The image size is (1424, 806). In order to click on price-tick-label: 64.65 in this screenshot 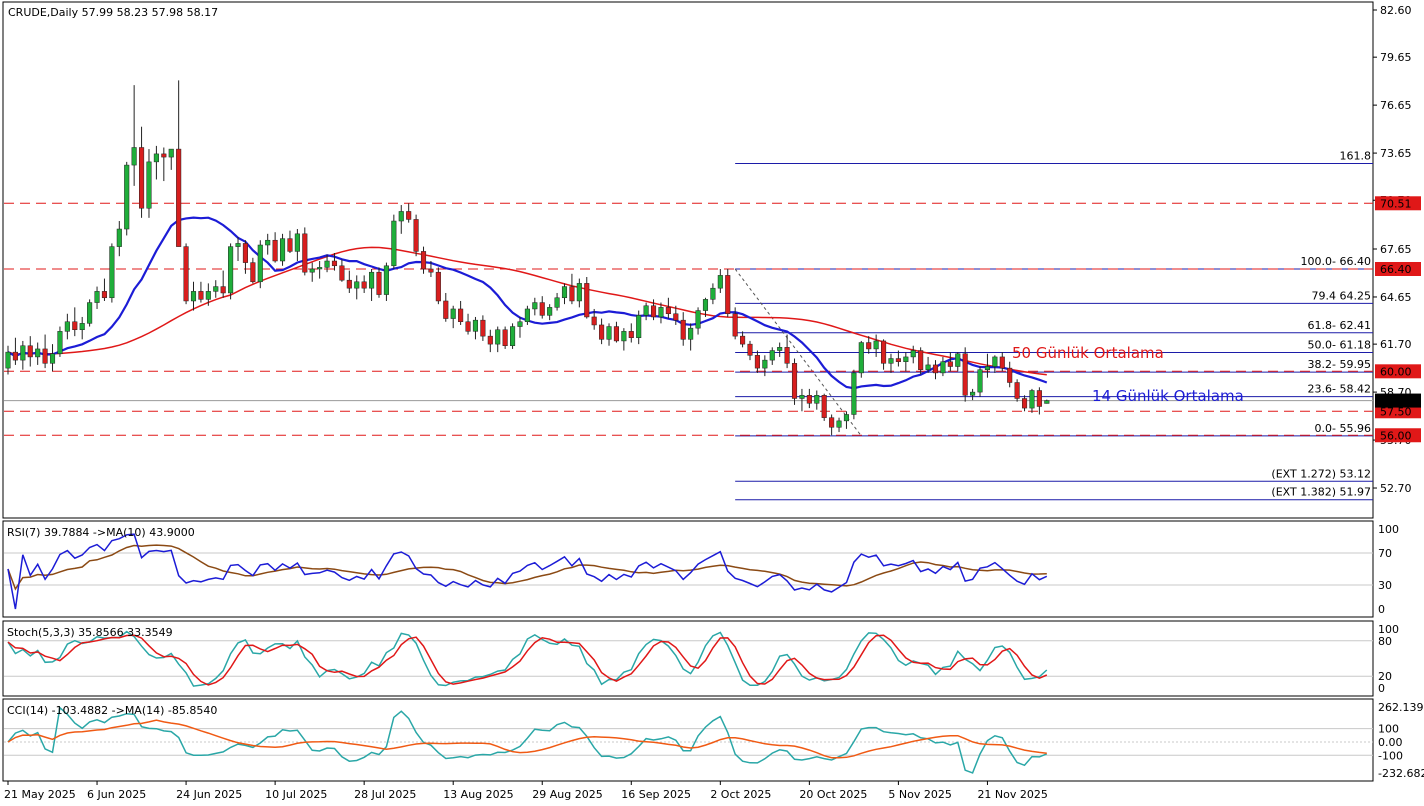, I will do `click(1396, 297)`.